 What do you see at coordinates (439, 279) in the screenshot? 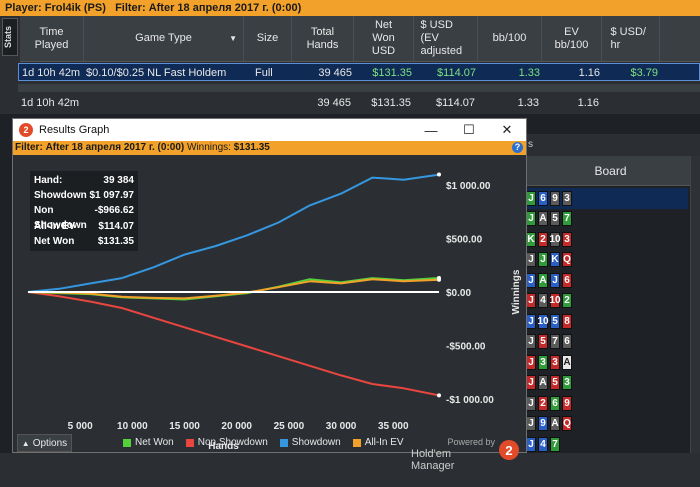
I see `series-end-point` at bounding box center [439, 279].